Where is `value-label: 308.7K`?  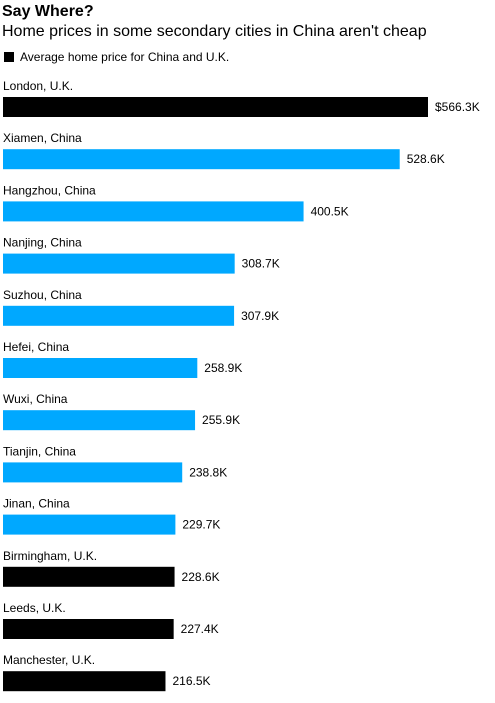
value-label: 308.7K is located at coordinates (261, 264).